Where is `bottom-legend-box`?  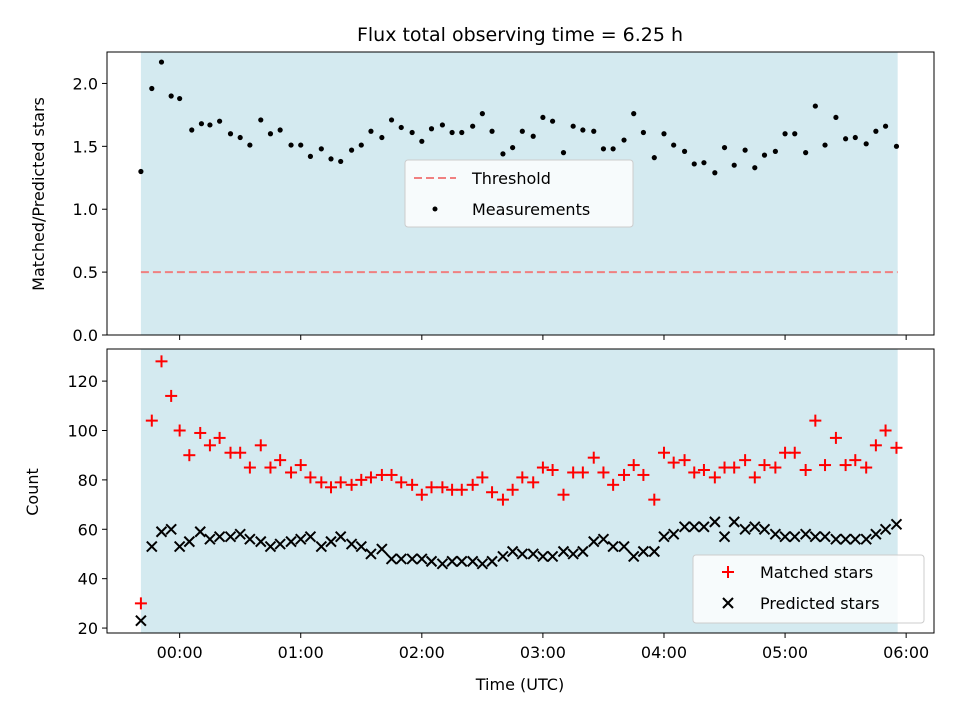 bottom-legend-box is located at coordinates (808, 589).